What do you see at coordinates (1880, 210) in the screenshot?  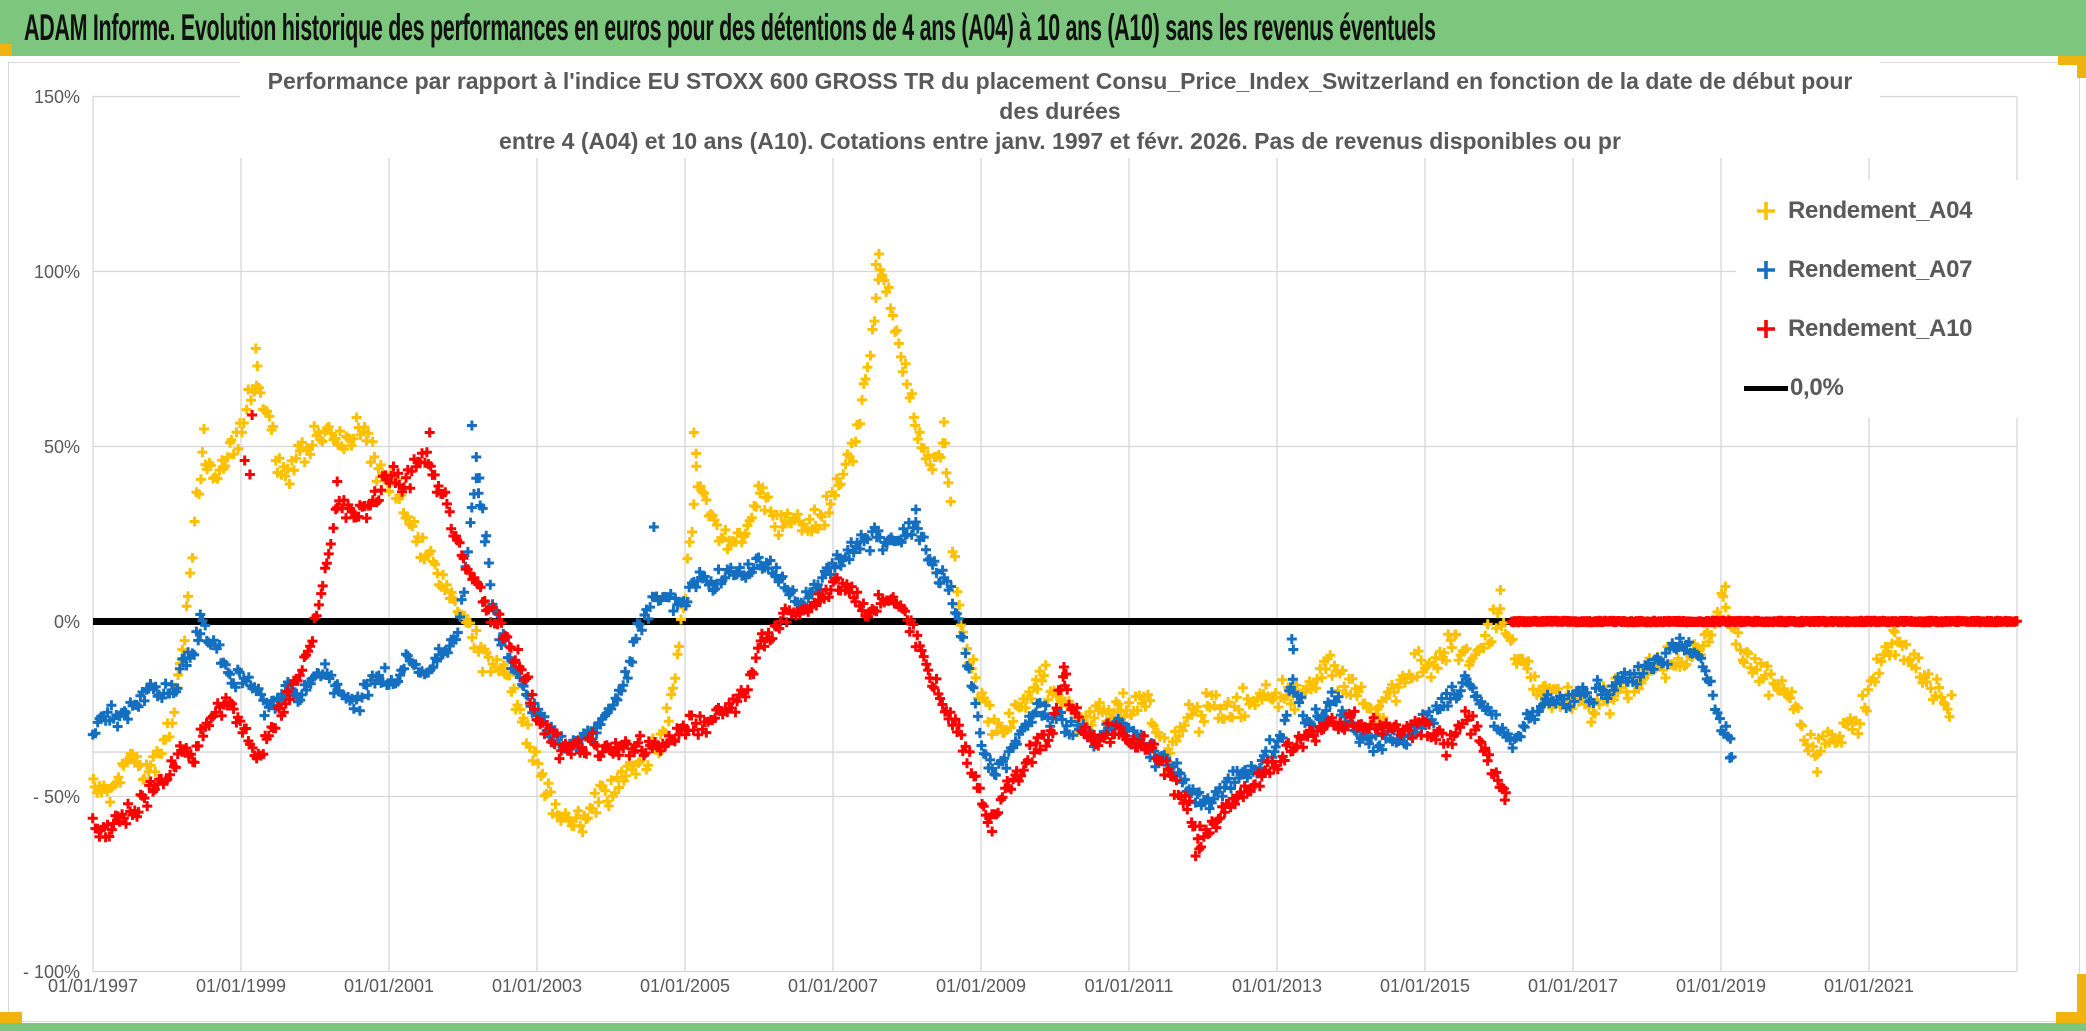 I see `legend-item-label: Rendement_A04` at bounding box center [1880, 210].